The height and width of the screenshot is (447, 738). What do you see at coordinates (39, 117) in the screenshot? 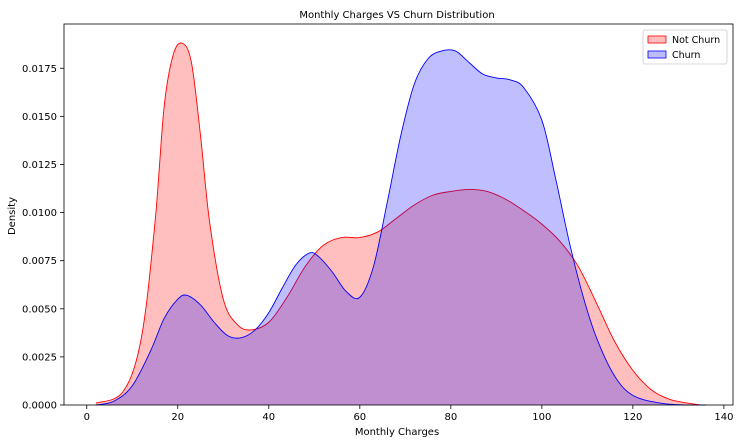
I see `y-tick-label: 0.0150` at bounding box center [39, 117].